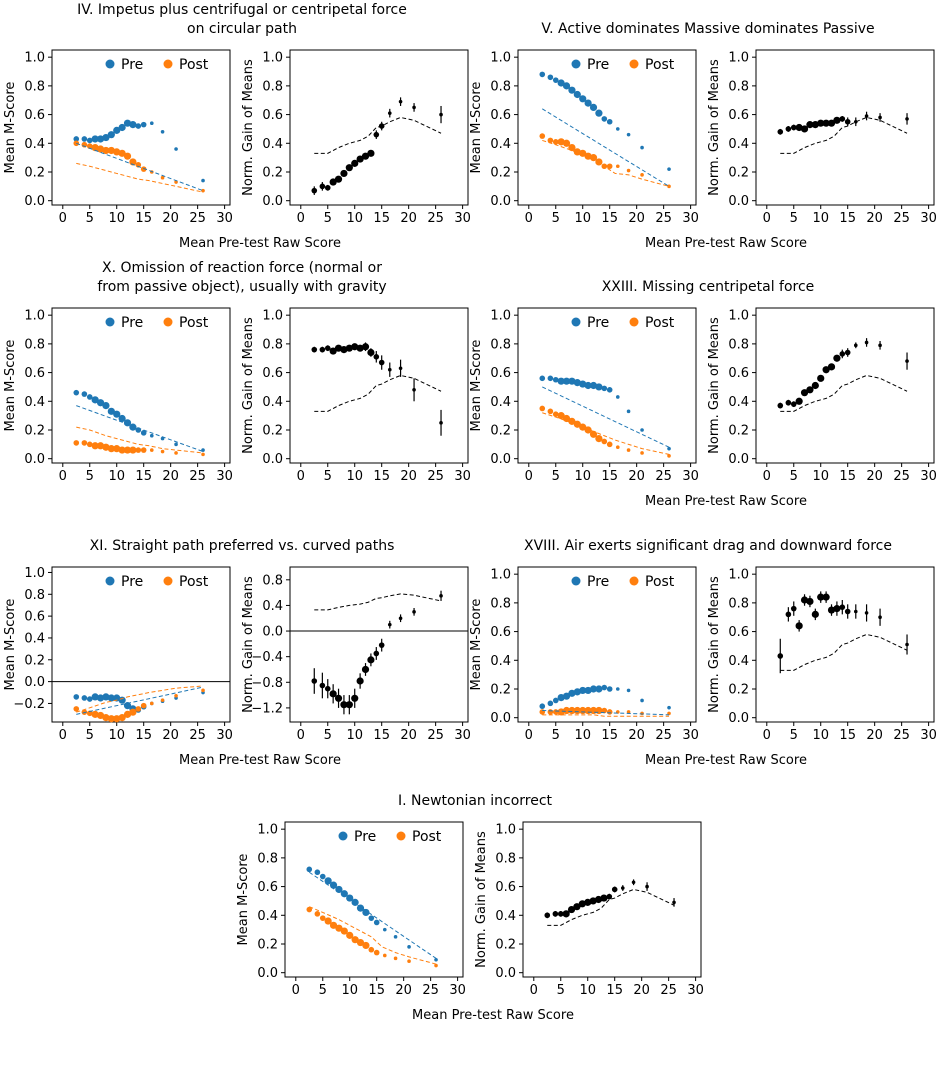  What do you see at coordinates (34, 573) in the screenshot?
I see `y-tick-label: 1.0` at bounding box center [34, 573].